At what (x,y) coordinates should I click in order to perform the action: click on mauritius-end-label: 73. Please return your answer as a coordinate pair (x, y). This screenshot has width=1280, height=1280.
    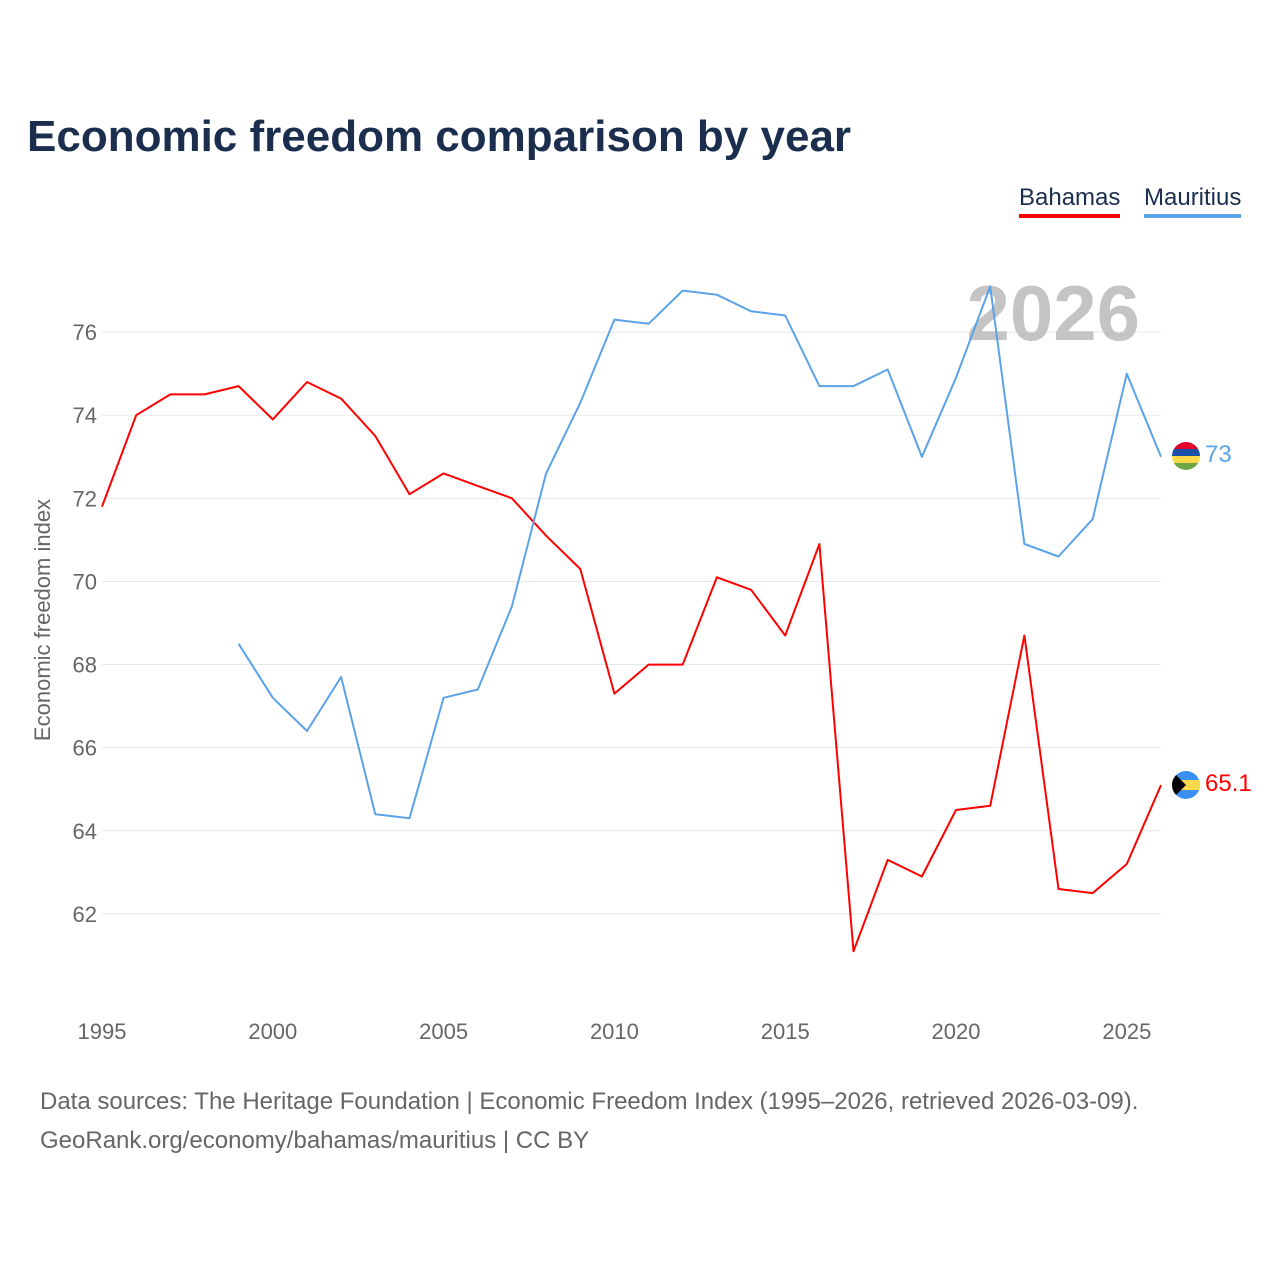
    Looking at the image, I should click on (1218, 454).